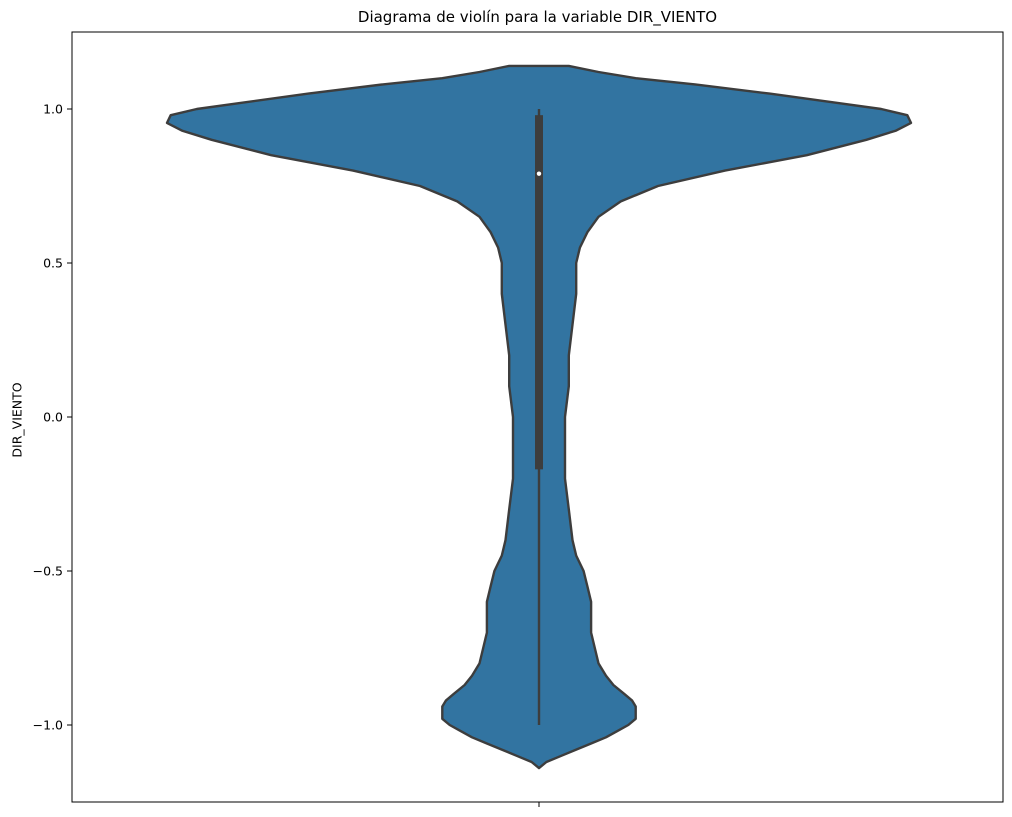 Image resolution: width=1012 pixels, height=817 pixels. I want to click on y-tick-label: −1.0, so click(48, 725).